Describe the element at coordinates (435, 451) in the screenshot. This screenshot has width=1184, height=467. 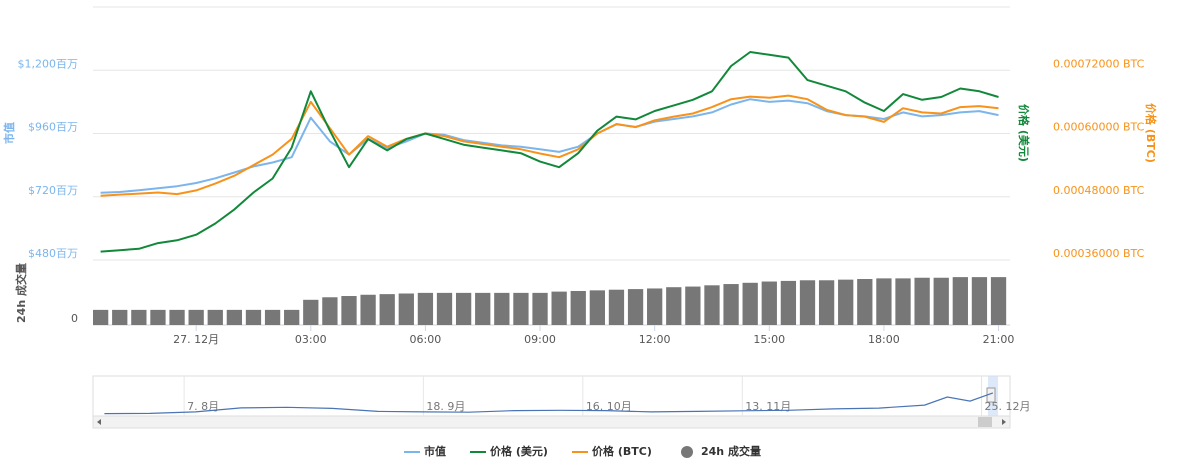
I see `legend-label: 市值` at that location.